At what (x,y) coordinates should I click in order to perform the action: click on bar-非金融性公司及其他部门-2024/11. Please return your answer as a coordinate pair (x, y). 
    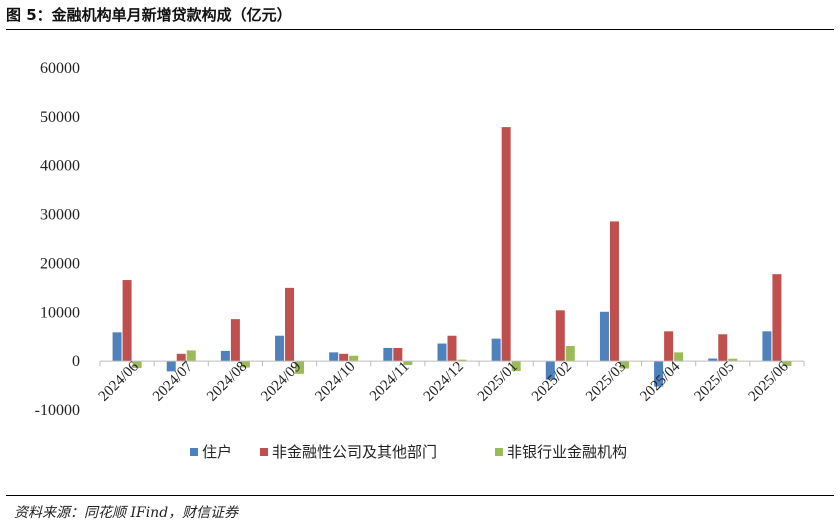
    Looking at the image, I should click on (398, 354).